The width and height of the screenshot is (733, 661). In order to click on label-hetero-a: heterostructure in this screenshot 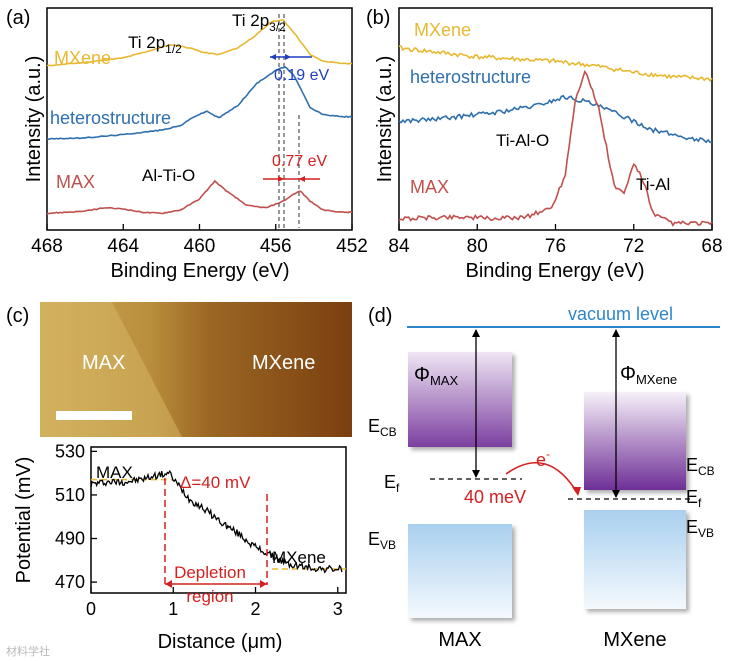, I will do `click(110, 118)`.